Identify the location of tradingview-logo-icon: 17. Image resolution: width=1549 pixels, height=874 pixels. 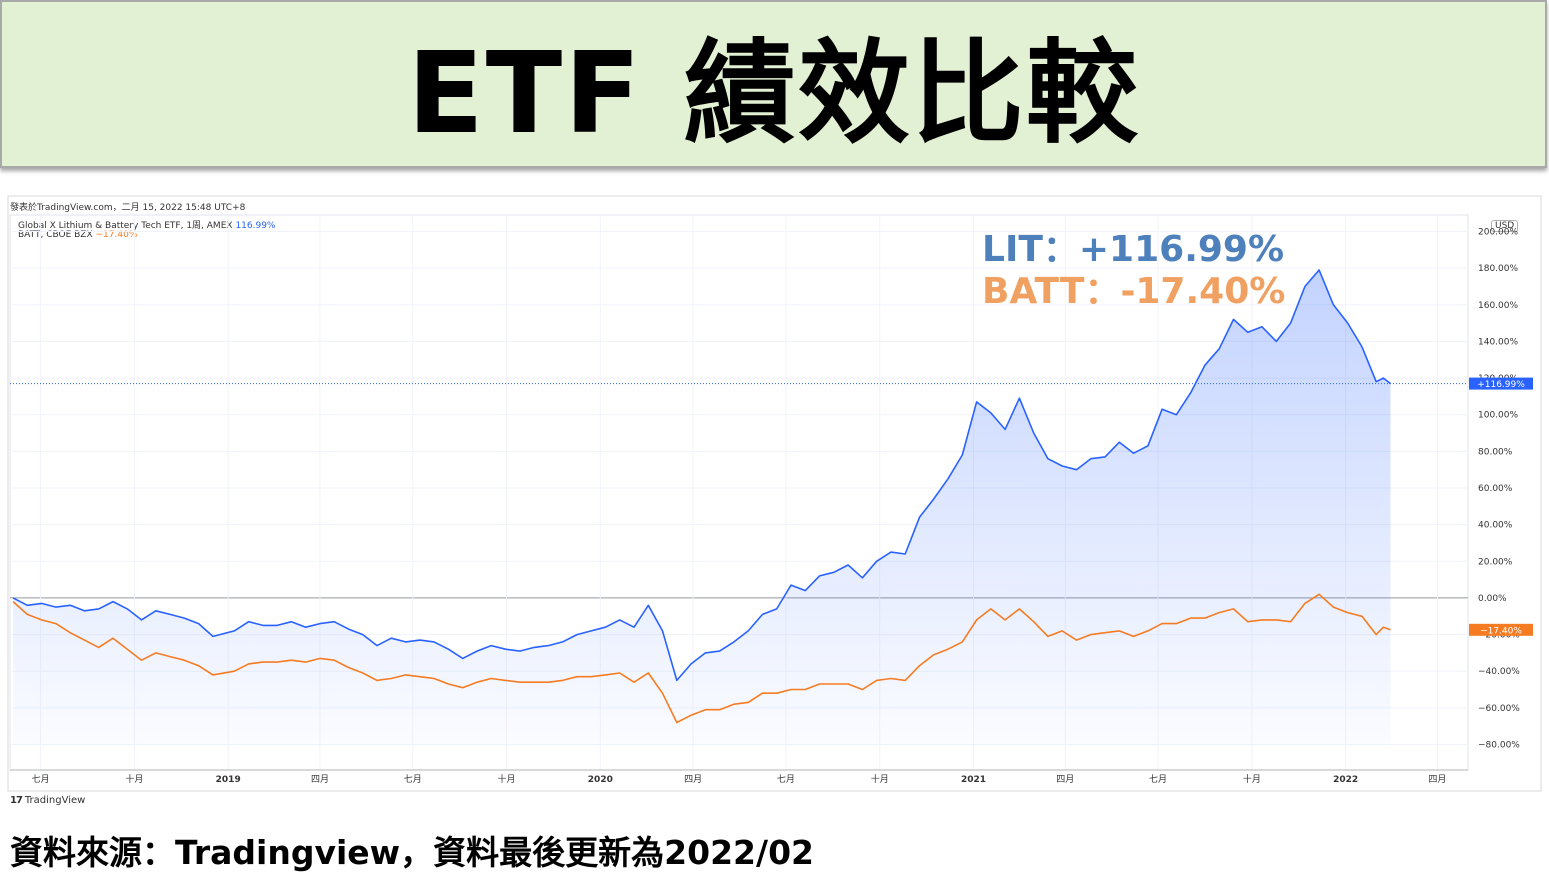
(16, 800).